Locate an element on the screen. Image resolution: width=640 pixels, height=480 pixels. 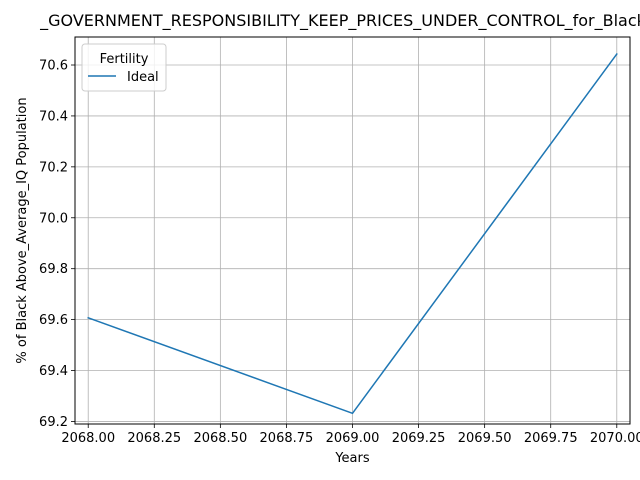
x-tick-label: 2068.25 is located at coordinates (154, 438).